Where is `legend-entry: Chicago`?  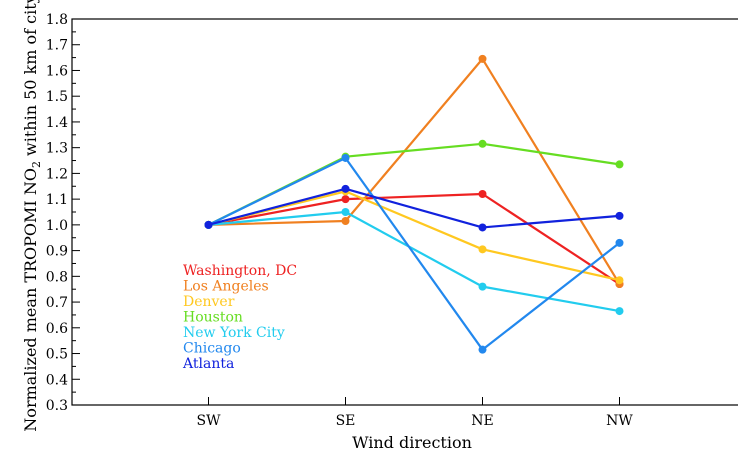 legend-entry: Chicago is located at coordinates (212, 349).